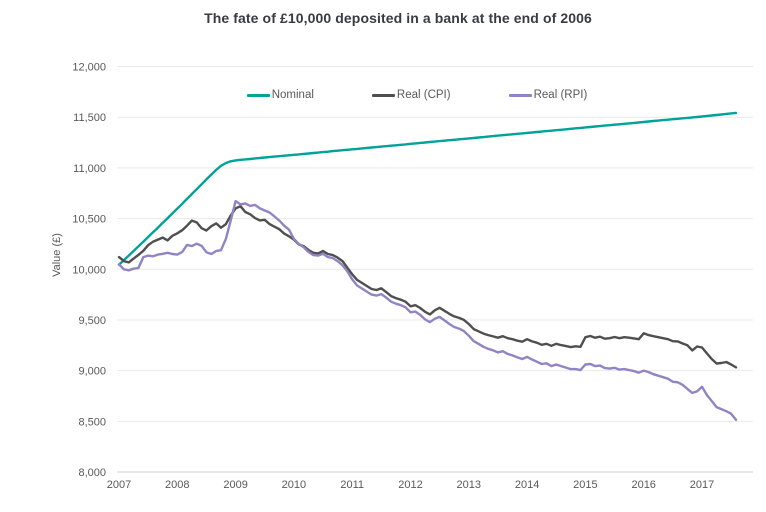  What do you see at coordinates (560, 95) in the screenshot?
I see `legend-label-real-rpi: Real (RPI)` at bounding box center [560, 95].